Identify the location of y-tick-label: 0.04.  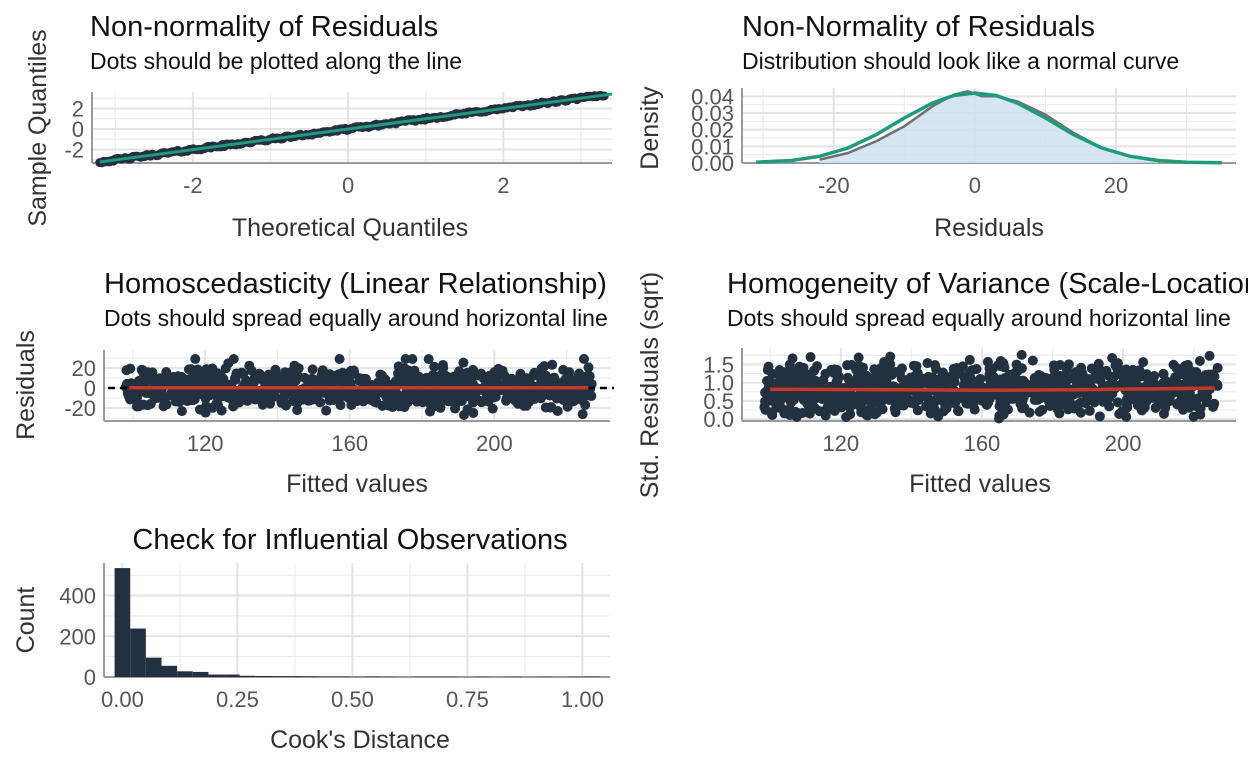
(712, 96).